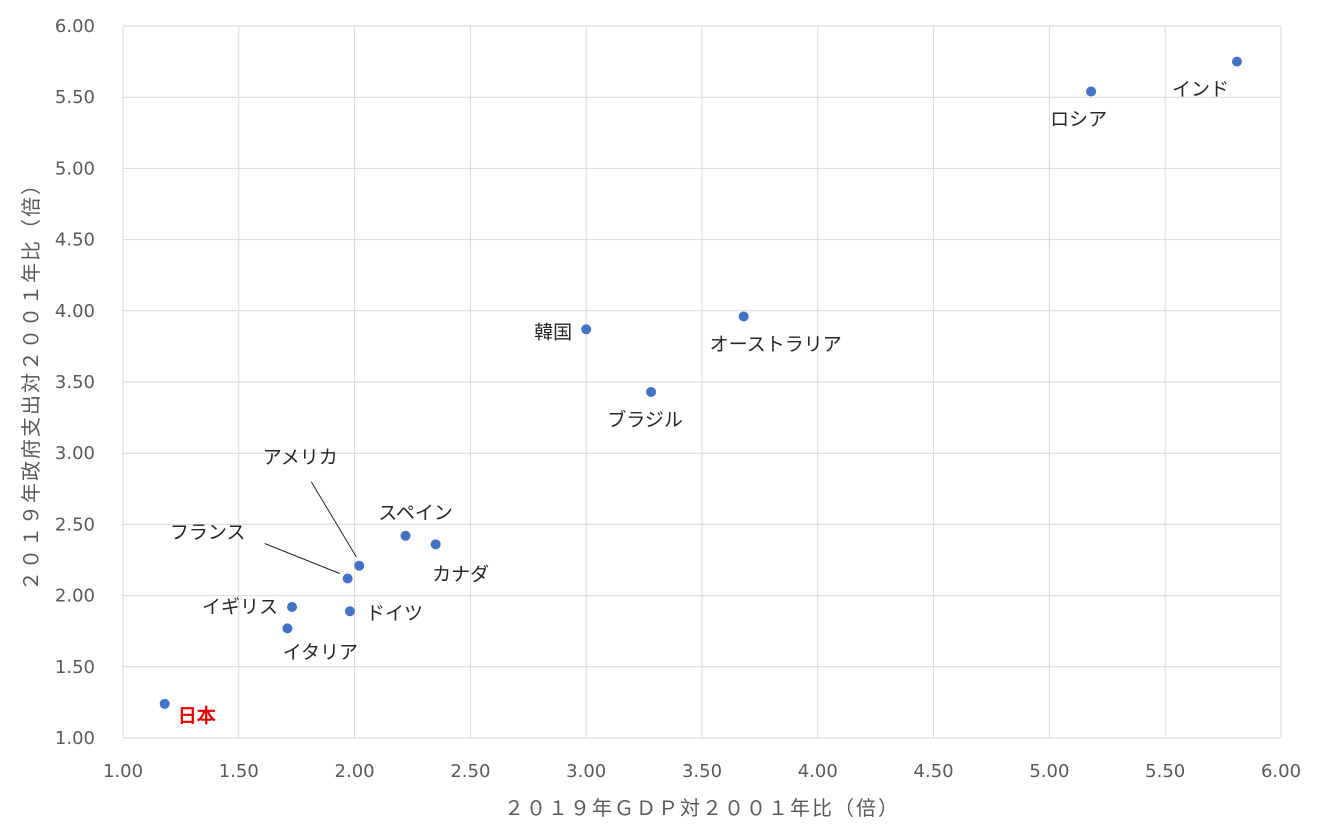 This screenshot has height=835, width=1320. I want to click on leader-lines, so click(310, 527).